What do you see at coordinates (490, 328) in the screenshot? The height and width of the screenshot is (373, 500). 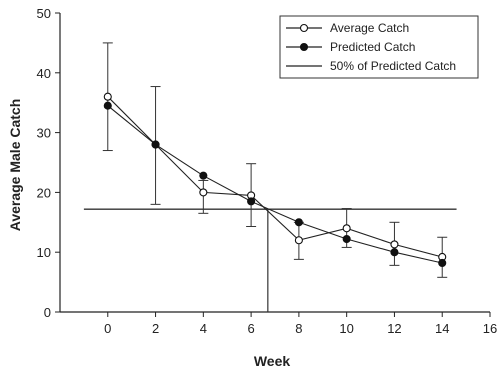 I see `x-tick-label: 16` at bounding box center [490, 328].